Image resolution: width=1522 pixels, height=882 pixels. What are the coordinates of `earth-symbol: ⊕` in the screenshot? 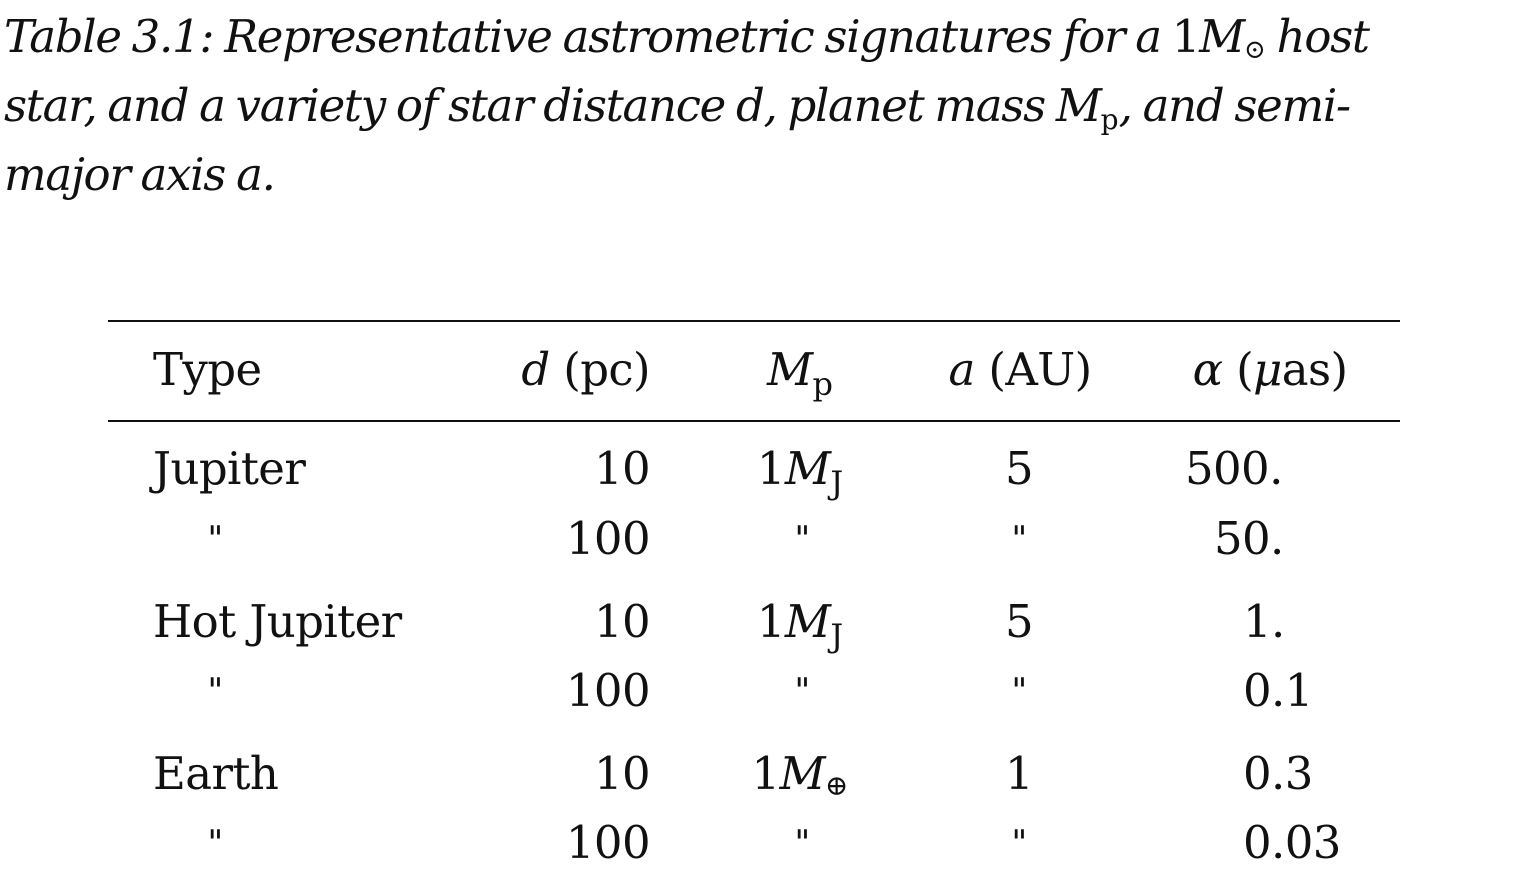 It's located at (837, 785).